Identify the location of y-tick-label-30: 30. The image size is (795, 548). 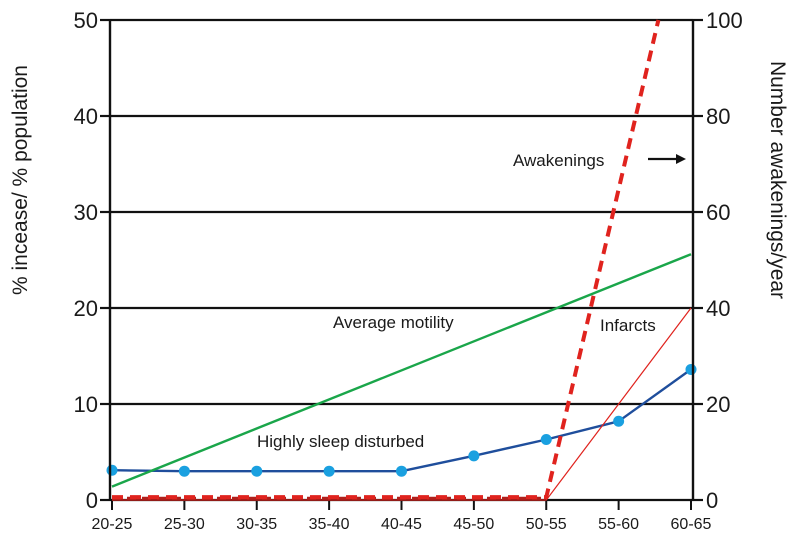
(86, 212).